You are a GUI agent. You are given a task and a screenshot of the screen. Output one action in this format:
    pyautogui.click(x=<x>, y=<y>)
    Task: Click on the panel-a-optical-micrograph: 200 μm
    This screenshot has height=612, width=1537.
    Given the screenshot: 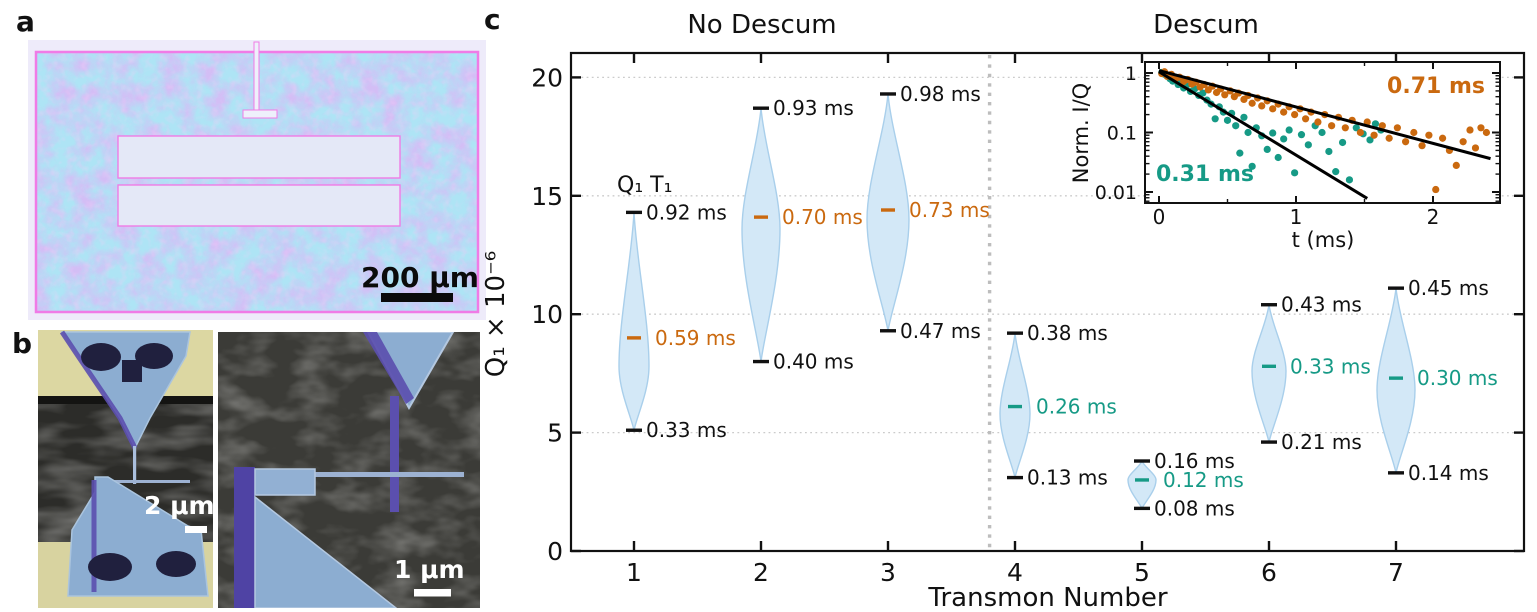 What is the action you would take?
    pyautogui.click(x=257, y=180)
    